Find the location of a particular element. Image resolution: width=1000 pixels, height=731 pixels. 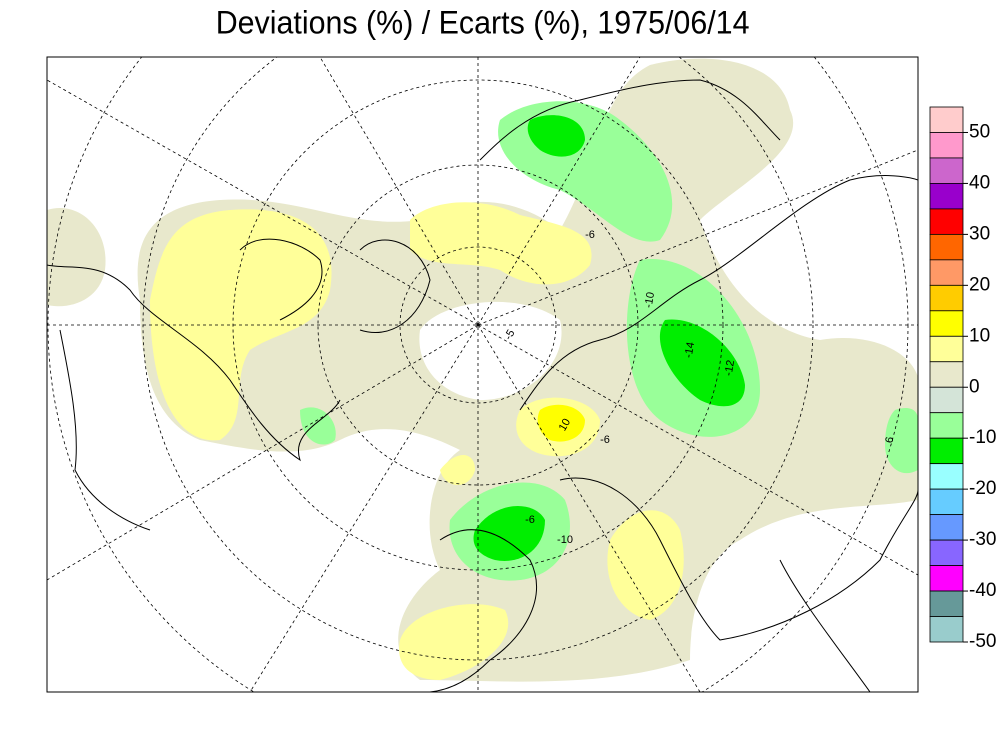

contour-label: 6 is located at coordinates (889, 440).